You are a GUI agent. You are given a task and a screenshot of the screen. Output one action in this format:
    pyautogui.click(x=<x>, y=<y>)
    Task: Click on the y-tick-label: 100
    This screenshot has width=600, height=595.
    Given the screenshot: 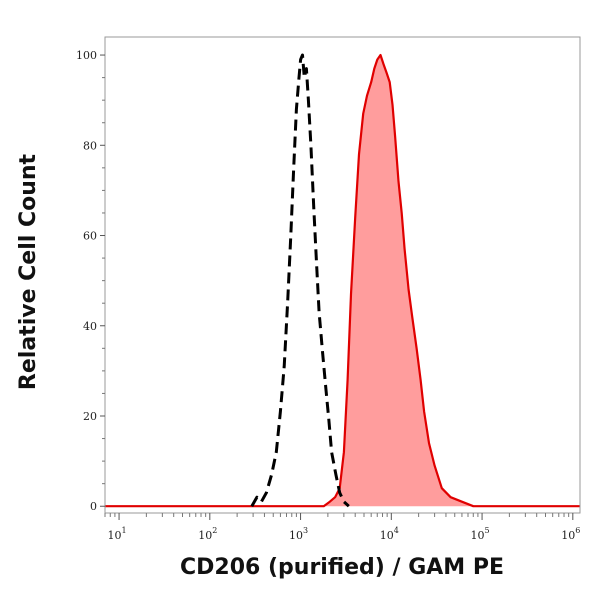 What is the action you would take?
    pyautogui.click(x=86, y=55)
    